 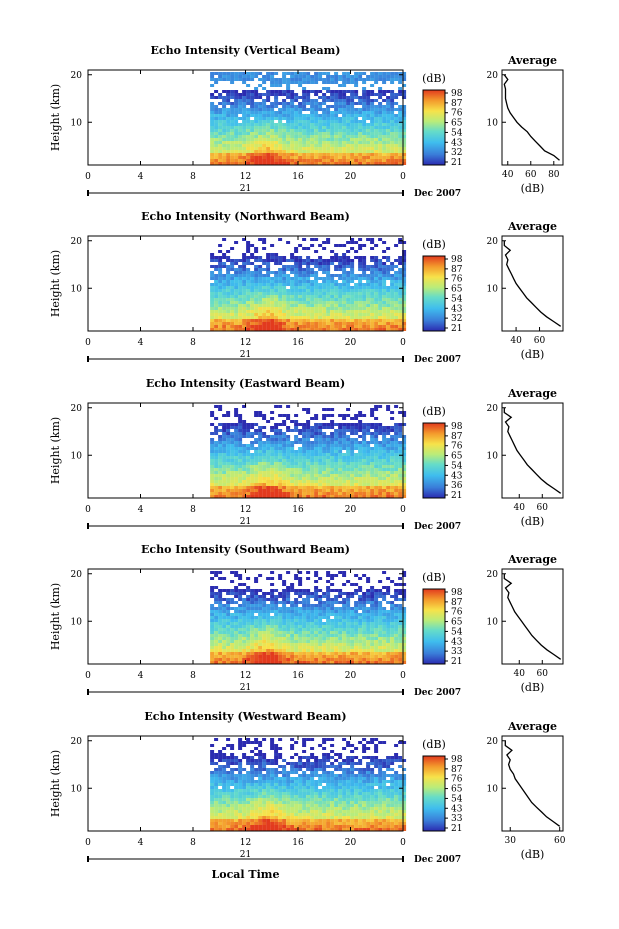 What do you see at coordinates (77, 289) in the screenshot?
I see `y-tick-label: 10` at bounding box center [77, 289].